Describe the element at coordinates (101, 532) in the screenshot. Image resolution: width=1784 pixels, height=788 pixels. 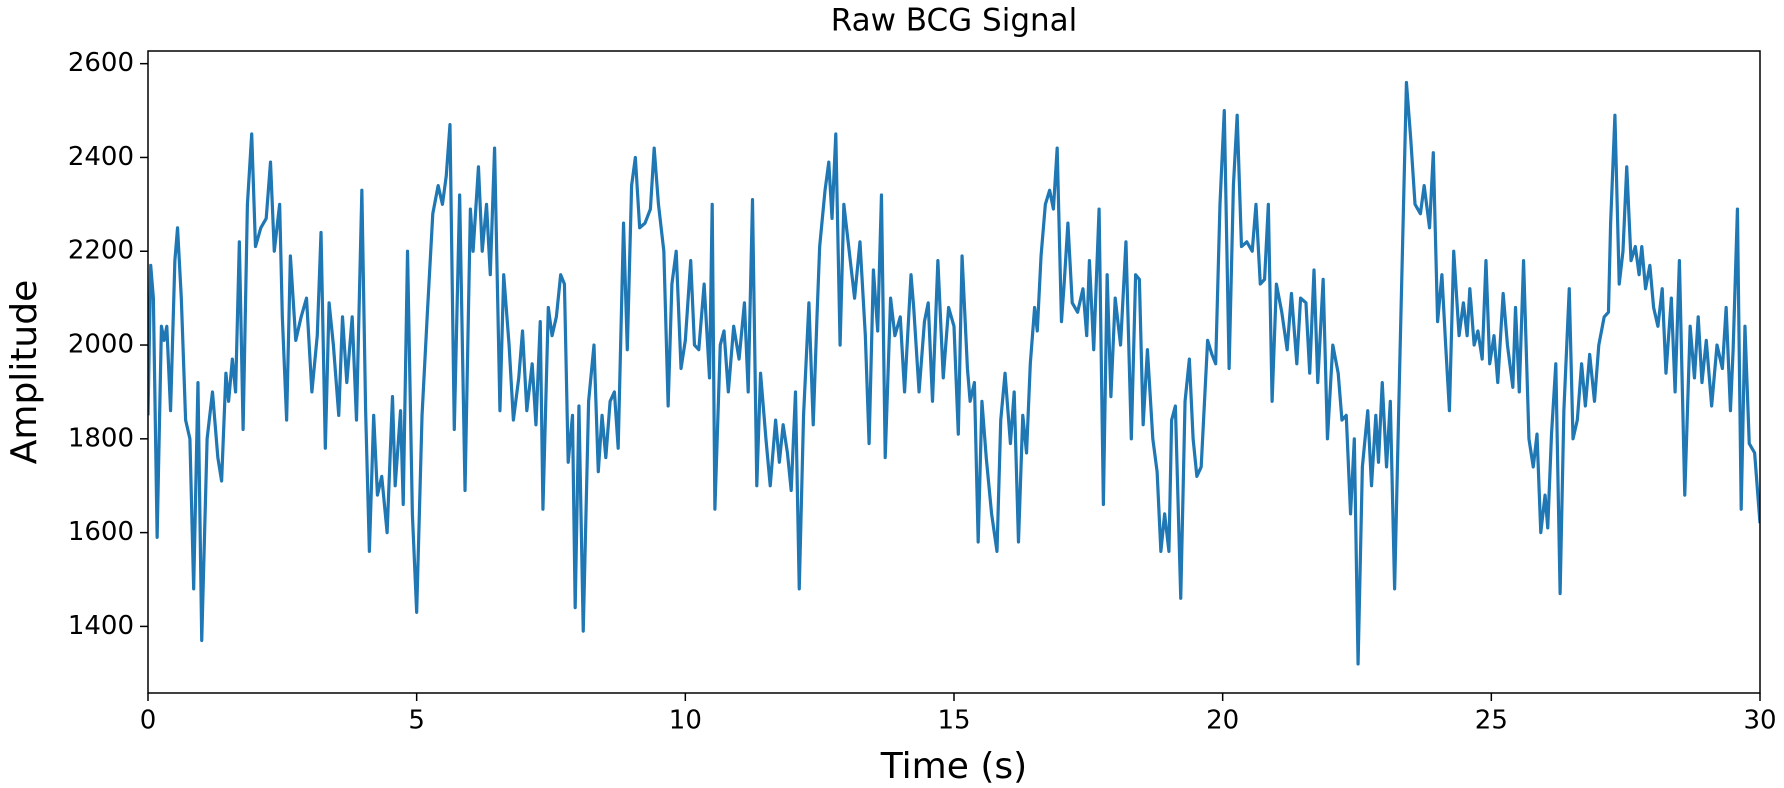
I see `y-tick-label: 1600` at that location.